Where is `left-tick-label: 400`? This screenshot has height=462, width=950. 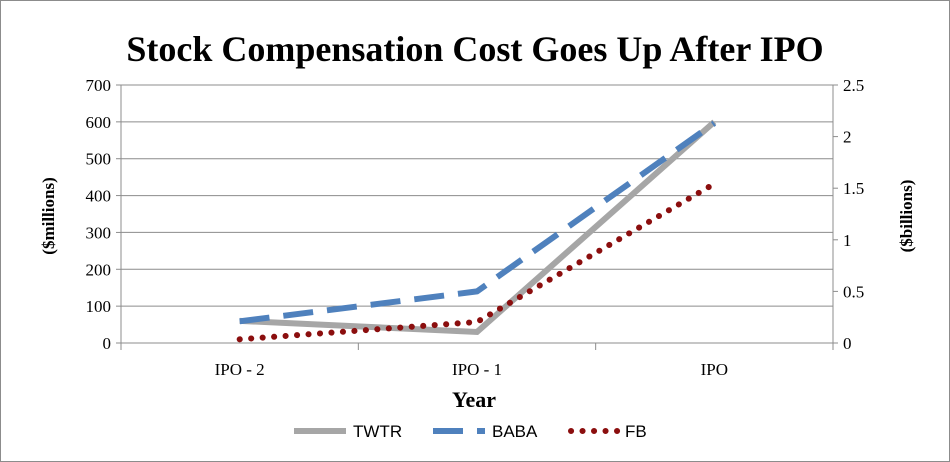
left-tick-label: 400 is located at coordinates (99, 196).